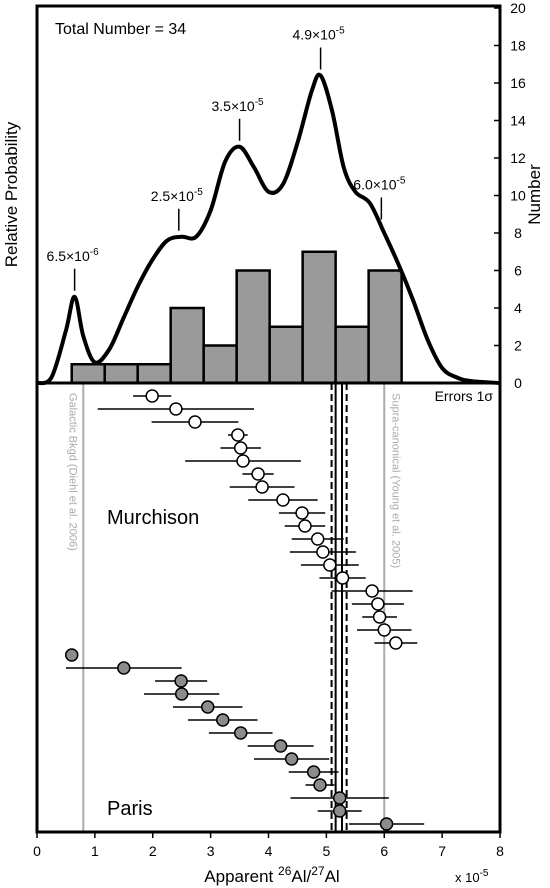 The width and height of the screenshot is (550, 888). I want to click on x-multiplier: x 10-5, so click(472, 876).